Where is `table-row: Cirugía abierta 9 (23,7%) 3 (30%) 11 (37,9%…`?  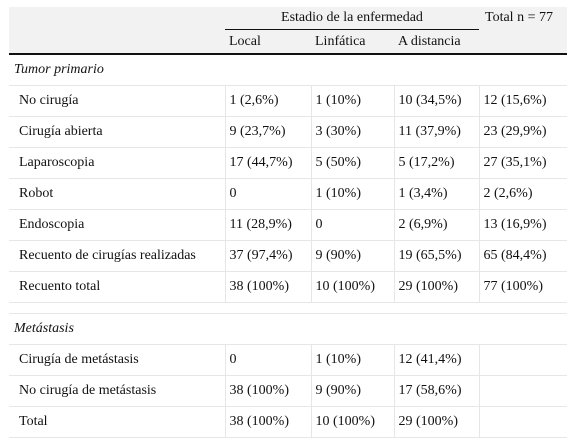
table-row: Cirugía abierta 9 (23,7%) 3 (30%) 11 (37,9%… is located at coordinates (288, 132).